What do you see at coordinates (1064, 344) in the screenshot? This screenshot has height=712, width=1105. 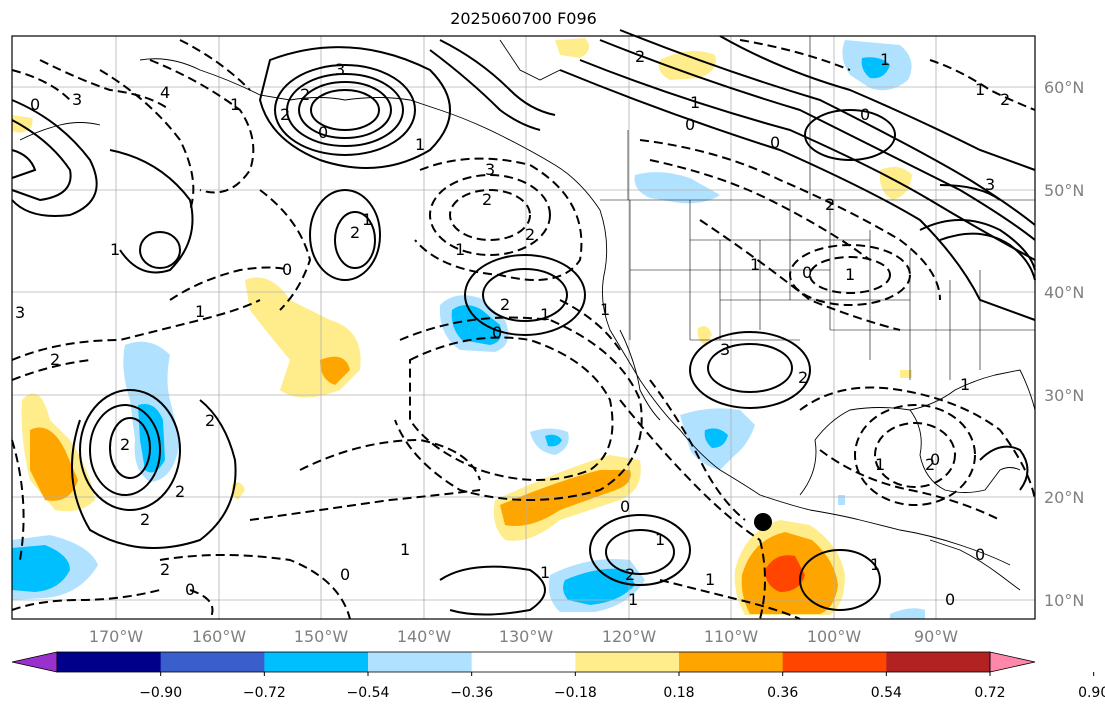 I see `latitude-axis: 60°N 50°N 40°N 30°N 20°N 10°N` at bounding box center [1064, 344].